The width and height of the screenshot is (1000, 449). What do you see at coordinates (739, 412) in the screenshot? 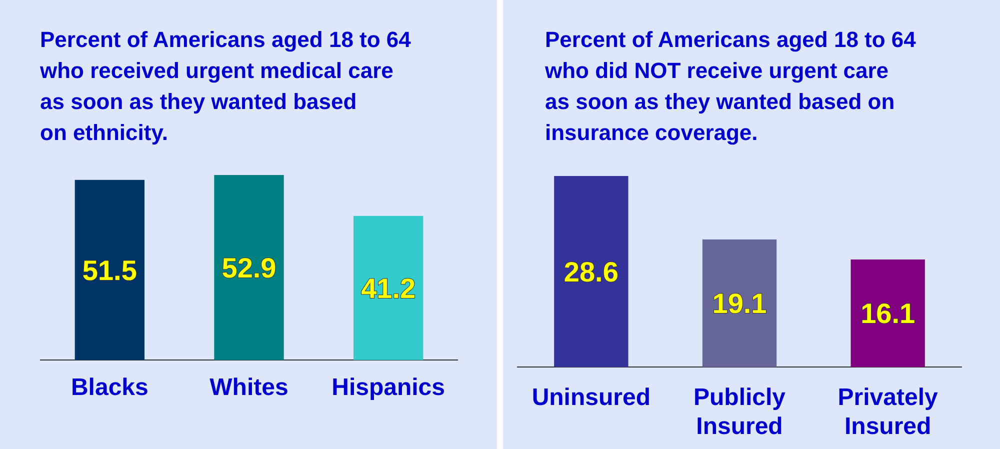
I see `x-tick-label: Publicly Insured` at bounding box center [739, 412].